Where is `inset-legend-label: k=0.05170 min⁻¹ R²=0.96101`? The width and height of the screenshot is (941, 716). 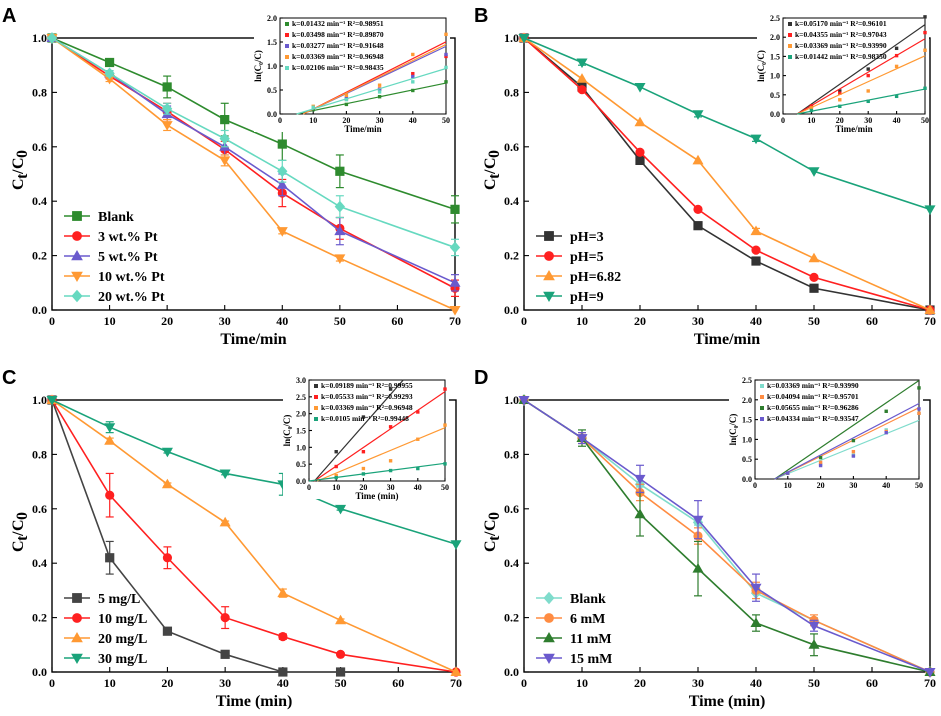
inset-legend-label: k=0.05170 min⁻¹ R²=0.96101 is located at coordinates (841, 23).